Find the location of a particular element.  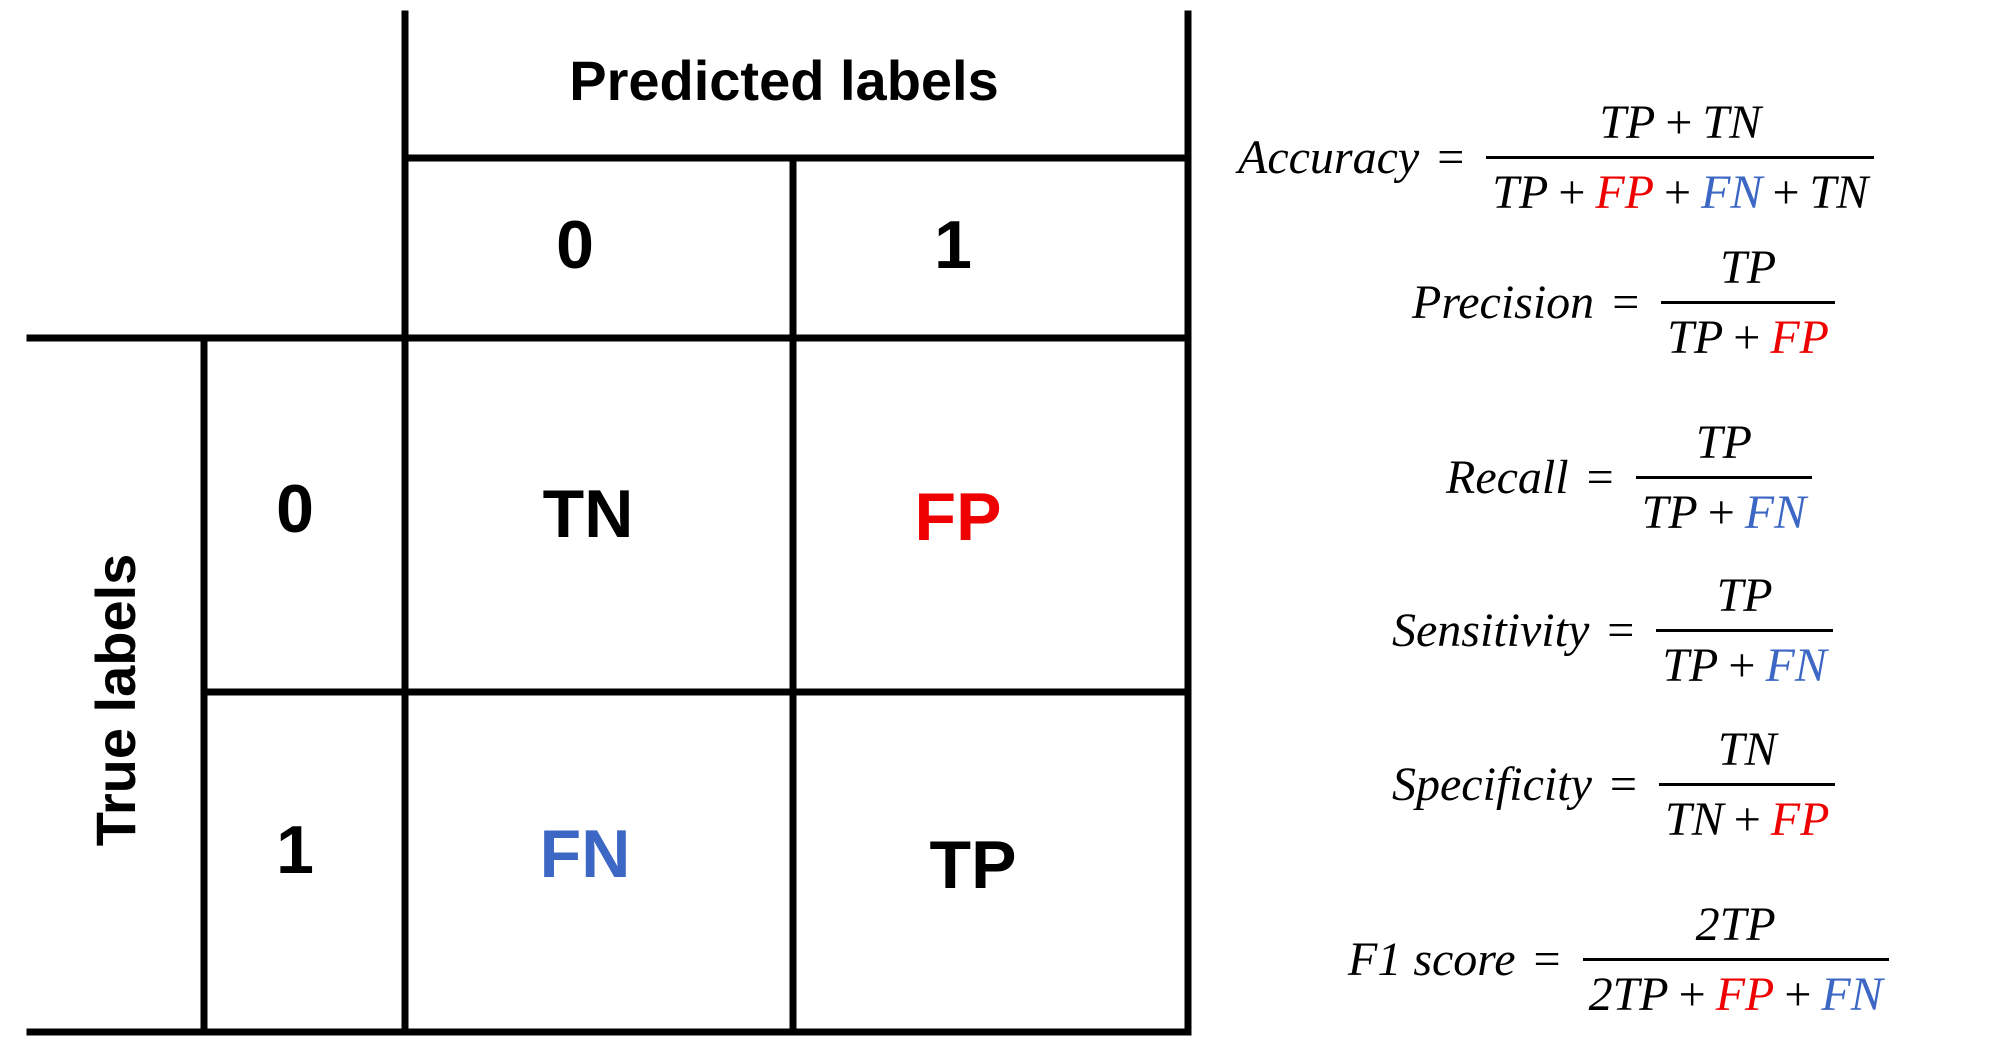

formula-name: Precision is located at coordinates (1503, 302).